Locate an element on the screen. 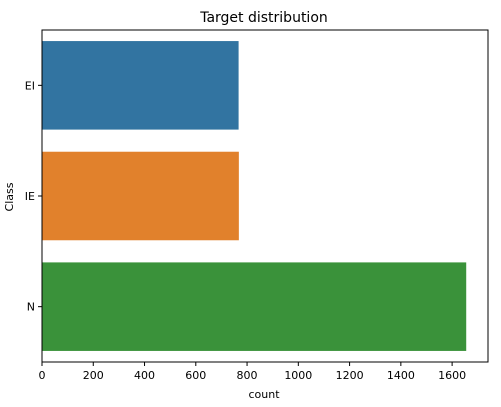 This screenshot has height=407, width=501. y-tick-label-ie: IE is located at coordinates (30, 196).